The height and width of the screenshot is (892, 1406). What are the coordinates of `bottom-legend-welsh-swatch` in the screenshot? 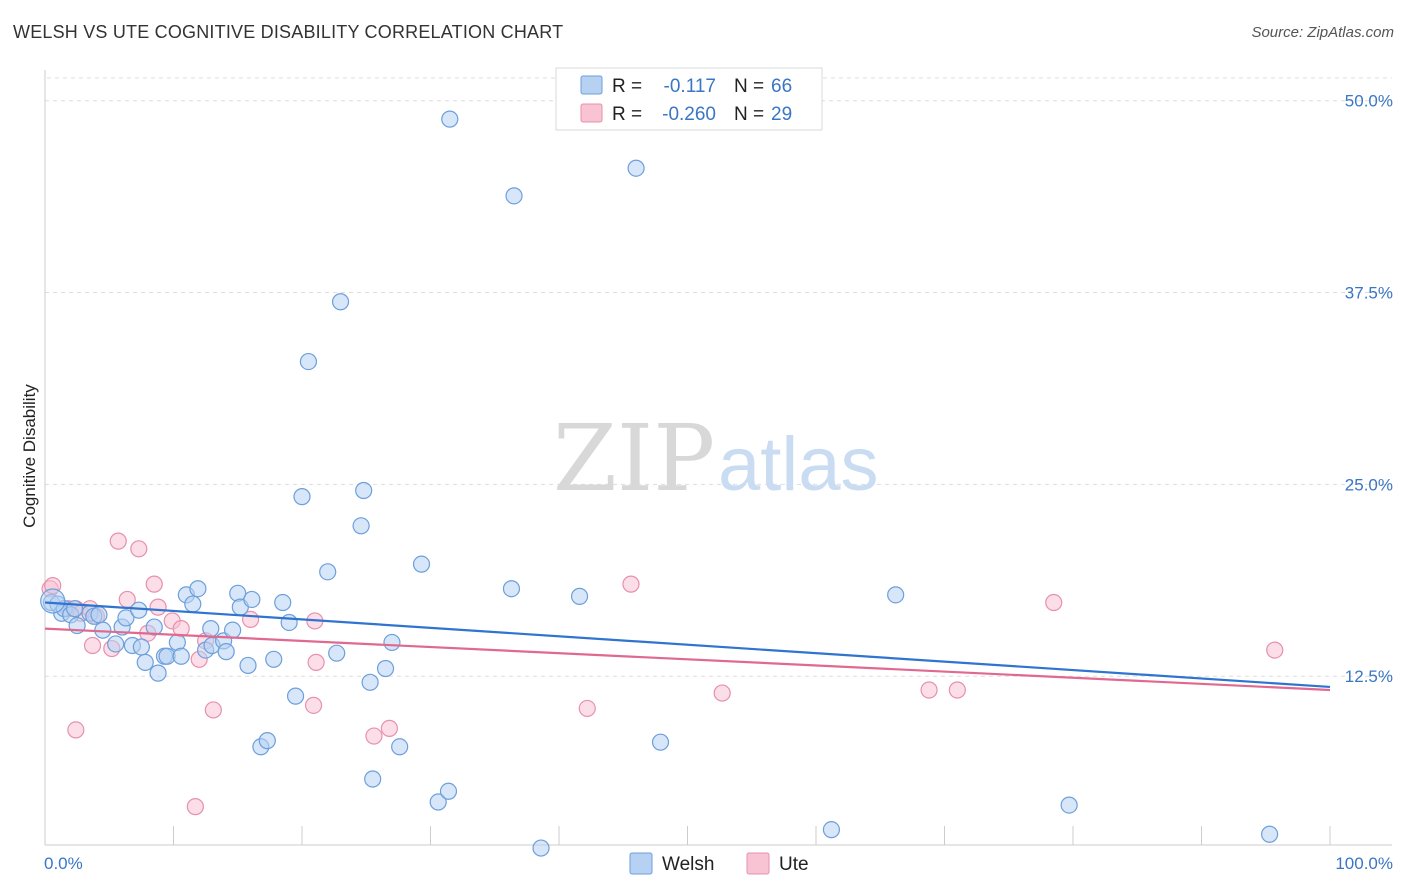 It's located at (641, 863).